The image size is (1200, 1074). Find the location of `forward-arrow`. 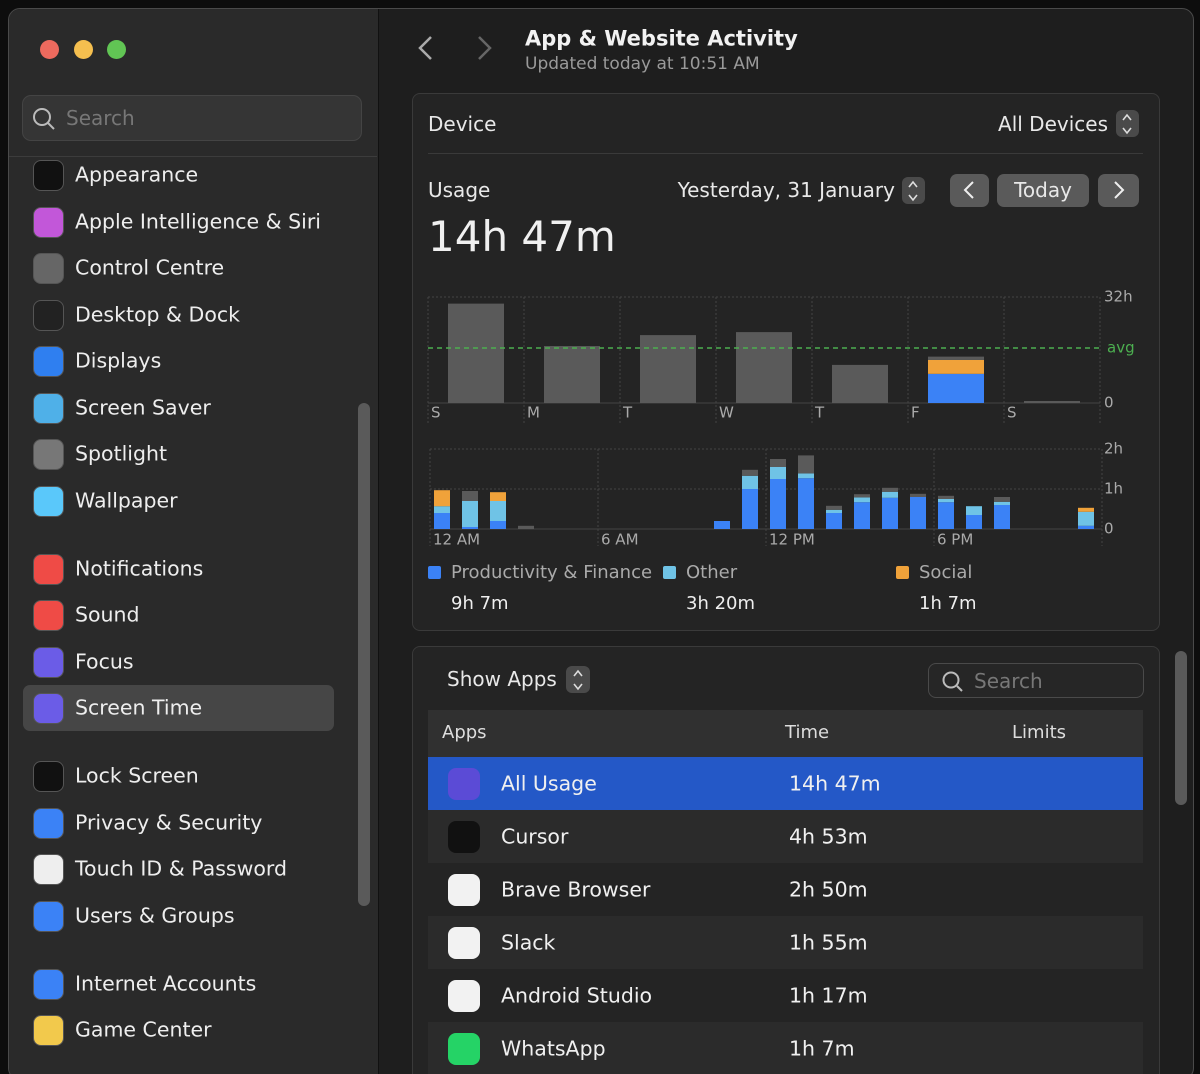

forward-arrow is located at coordinates (485, 48).